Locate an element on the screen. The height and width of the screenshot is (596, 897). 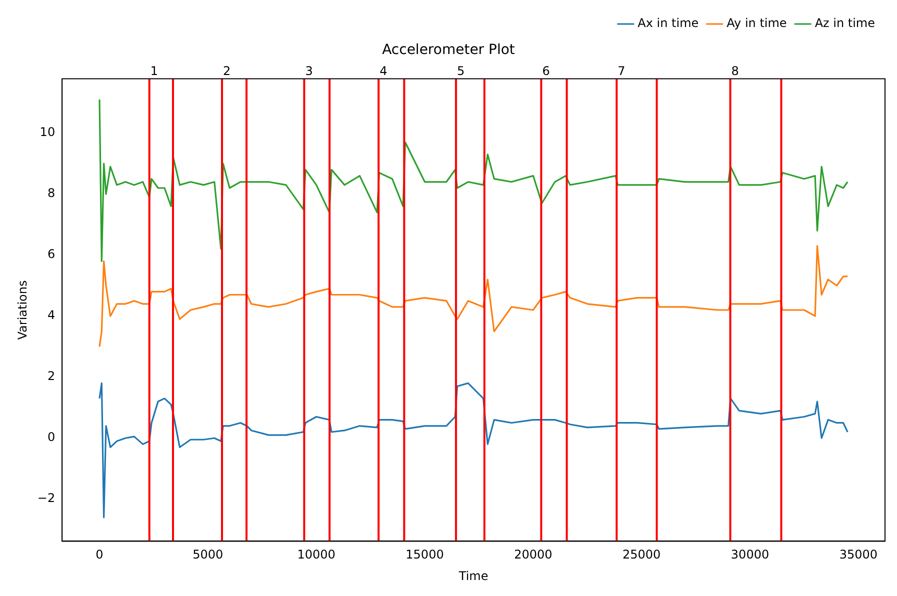
y-tick-label: 4 is located at coordinates (51, 315).